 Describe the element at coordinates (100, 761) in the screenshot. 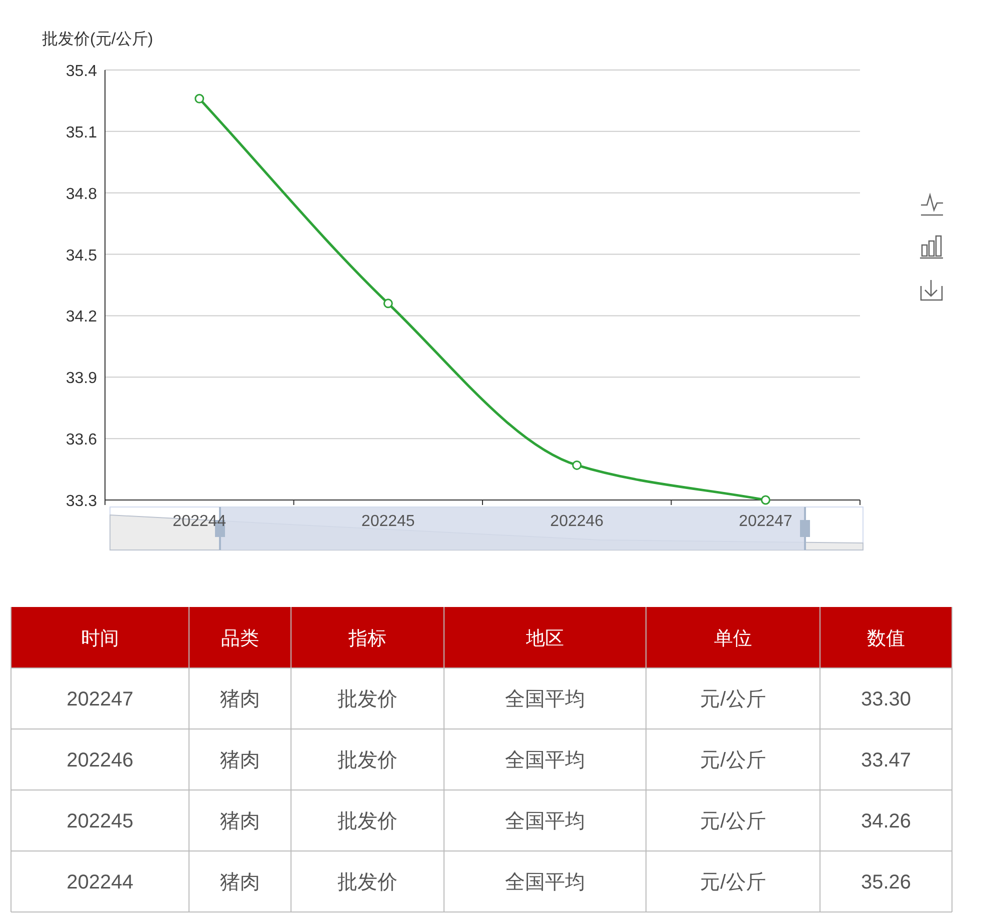

I see `category-label: 202246` at that location.